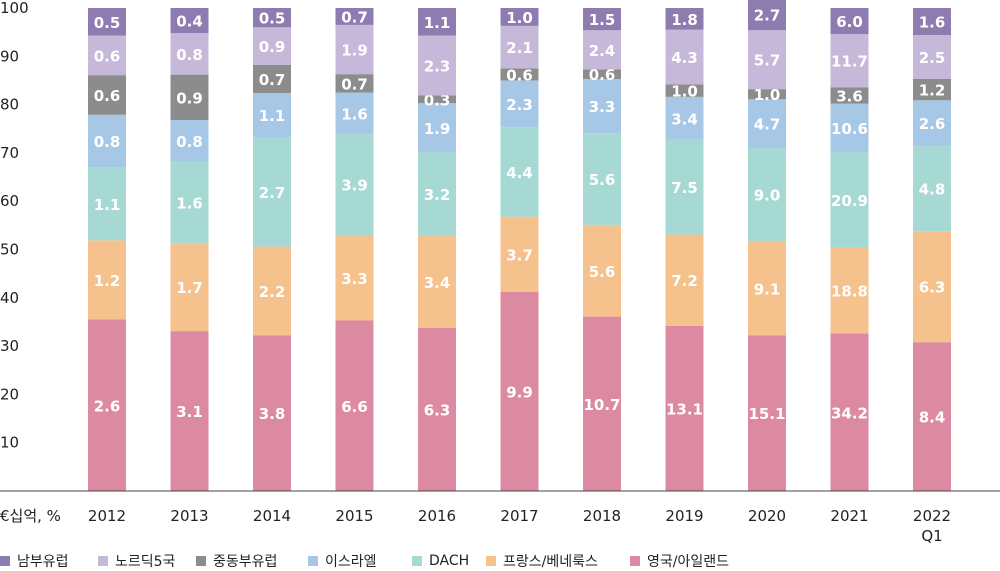  Describe the element at coordinates (9, 298) in the screenshot. I see `y-tick-label: 40` at that location.